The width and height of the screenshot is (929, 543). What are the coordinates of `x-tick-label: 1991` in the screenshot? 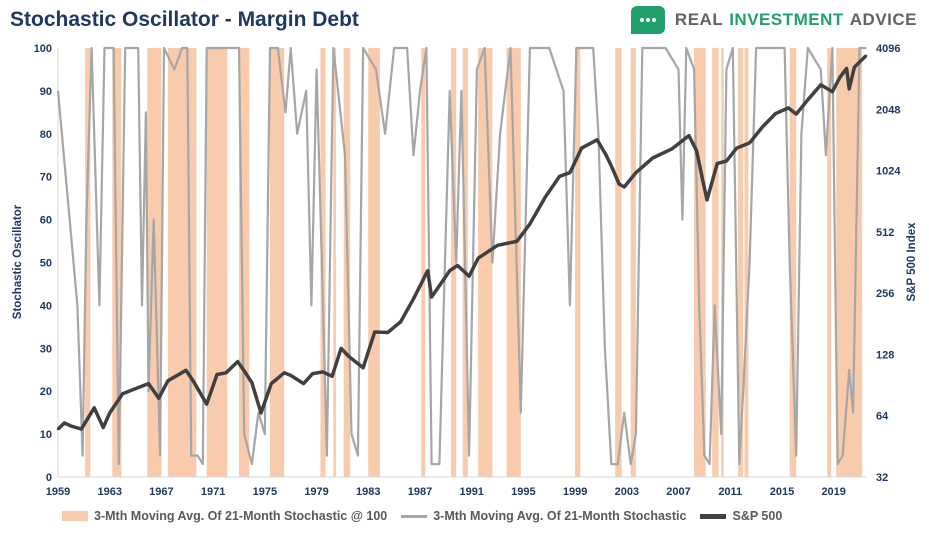 It's located at (471, 492).